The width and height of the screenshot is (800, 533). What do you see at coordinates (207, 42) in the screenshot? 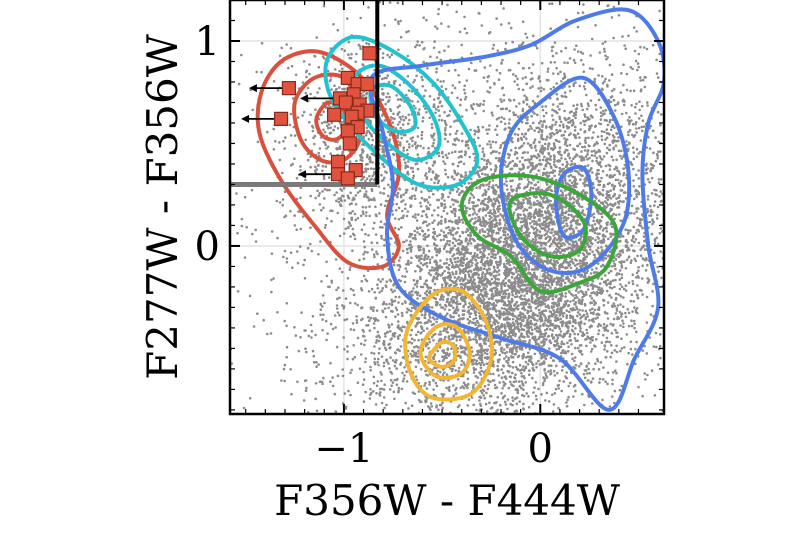
I see `y-tick-label: 1` at bounding box center [207, 42].